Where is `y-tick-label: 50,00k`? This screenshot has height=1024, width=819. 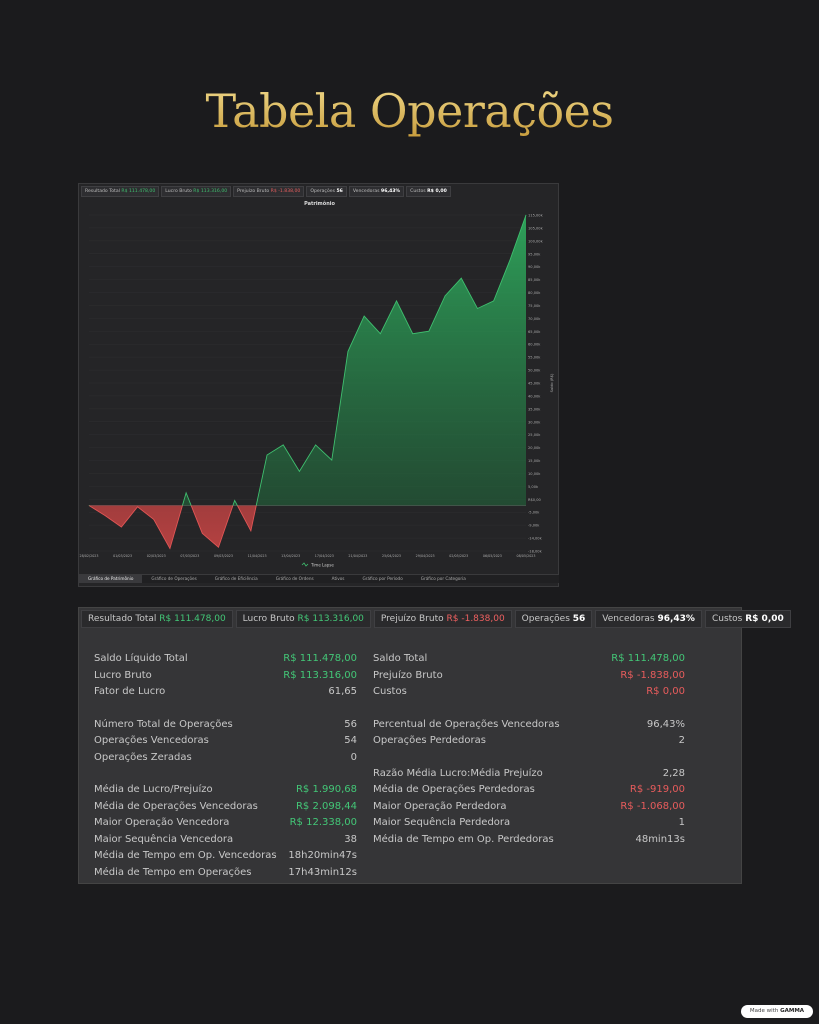 y-tick-label: 50,00k is located at coordinates (534, 371).